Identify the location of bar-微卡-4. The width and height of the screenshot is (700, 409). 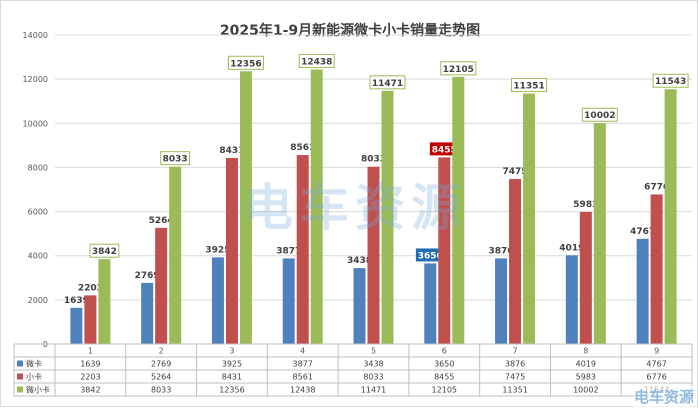
(288, 301).